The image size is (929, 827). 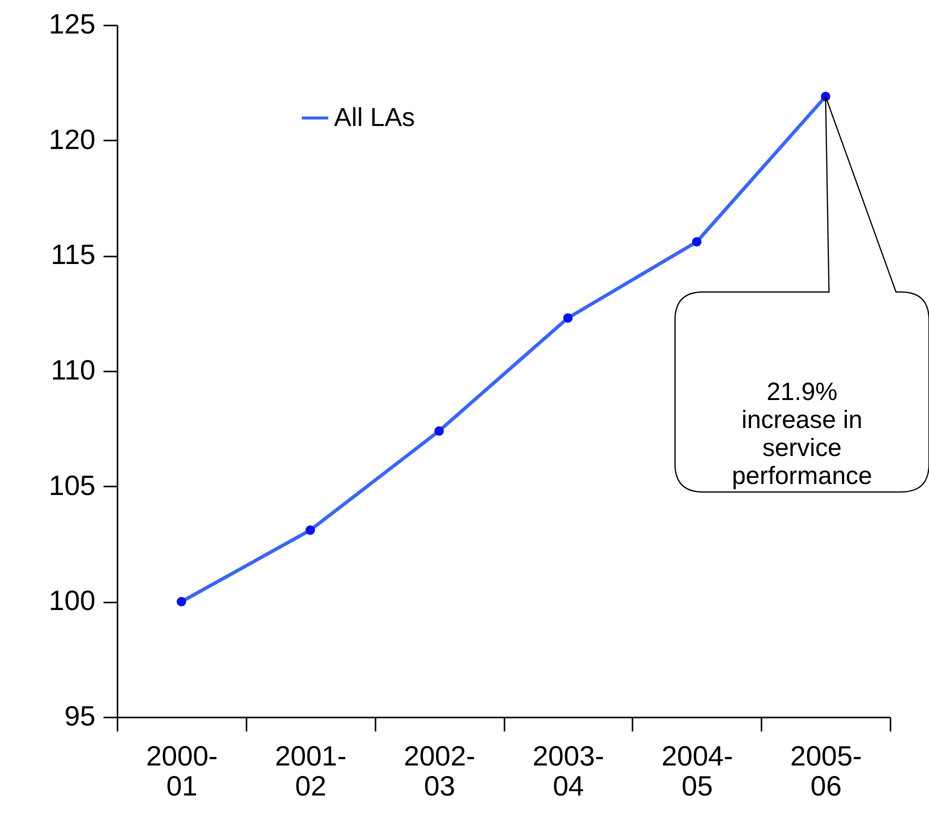 What do you see at coordinates (182, 771) in the screenshot?
I see `x-tick-label: 2000-01` at bounding box center [182, 771].